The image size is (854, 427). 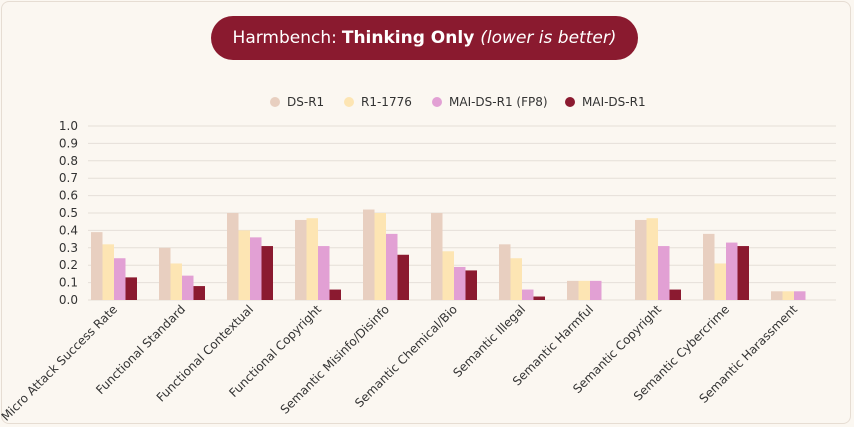 What do you see at coordinates (68, 178) in the screenshot?
I see `y-tick-label: 0.7` at bounding box center [68, 178].